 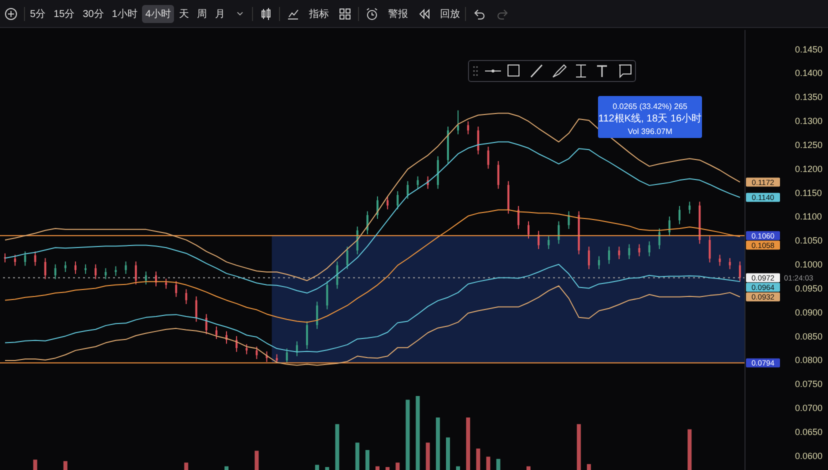 What do you see at coordinates (93, 15) in the screenshot?
I see `text: 30分` at bounding box center [93, 15].